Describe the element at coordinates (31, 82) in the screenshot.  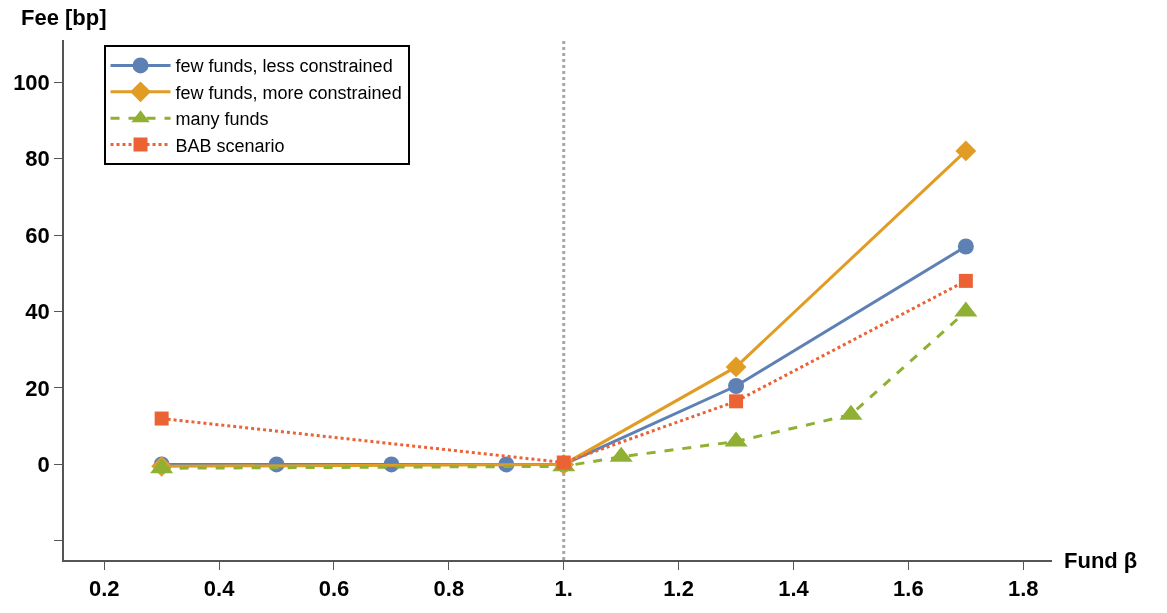
I see `y-tick-label: 100` at that location.